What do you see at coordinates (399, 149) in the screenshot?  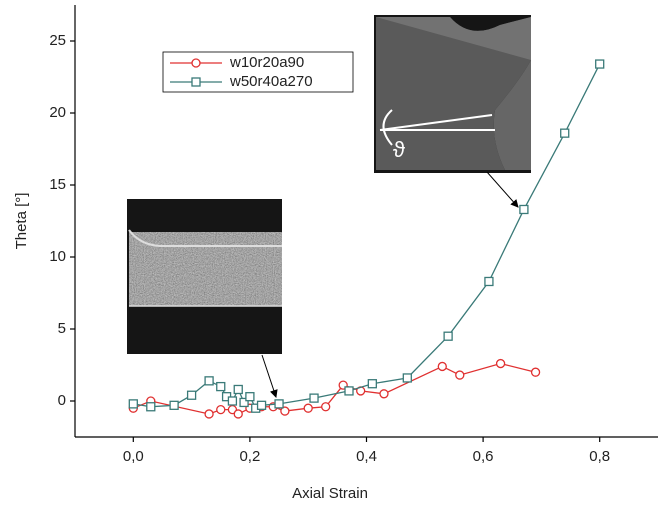 I see `inset-annotation: ϑ` at bounding box center [399, 149].